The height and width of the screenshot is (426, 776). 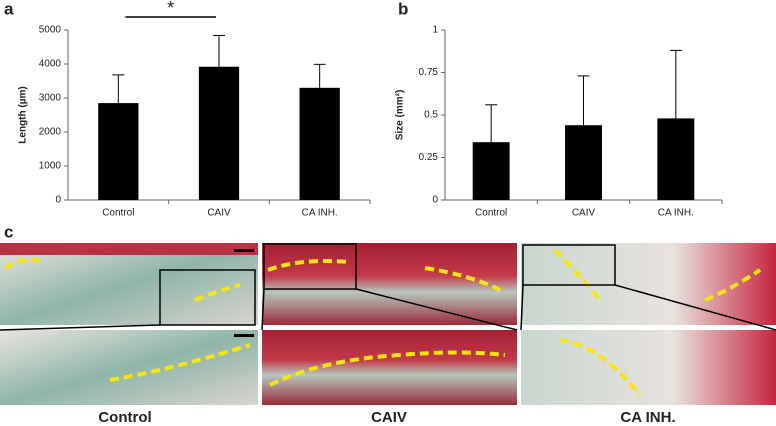 I want to click on y-tick-label: 0.25, so click(x=429, y=157).